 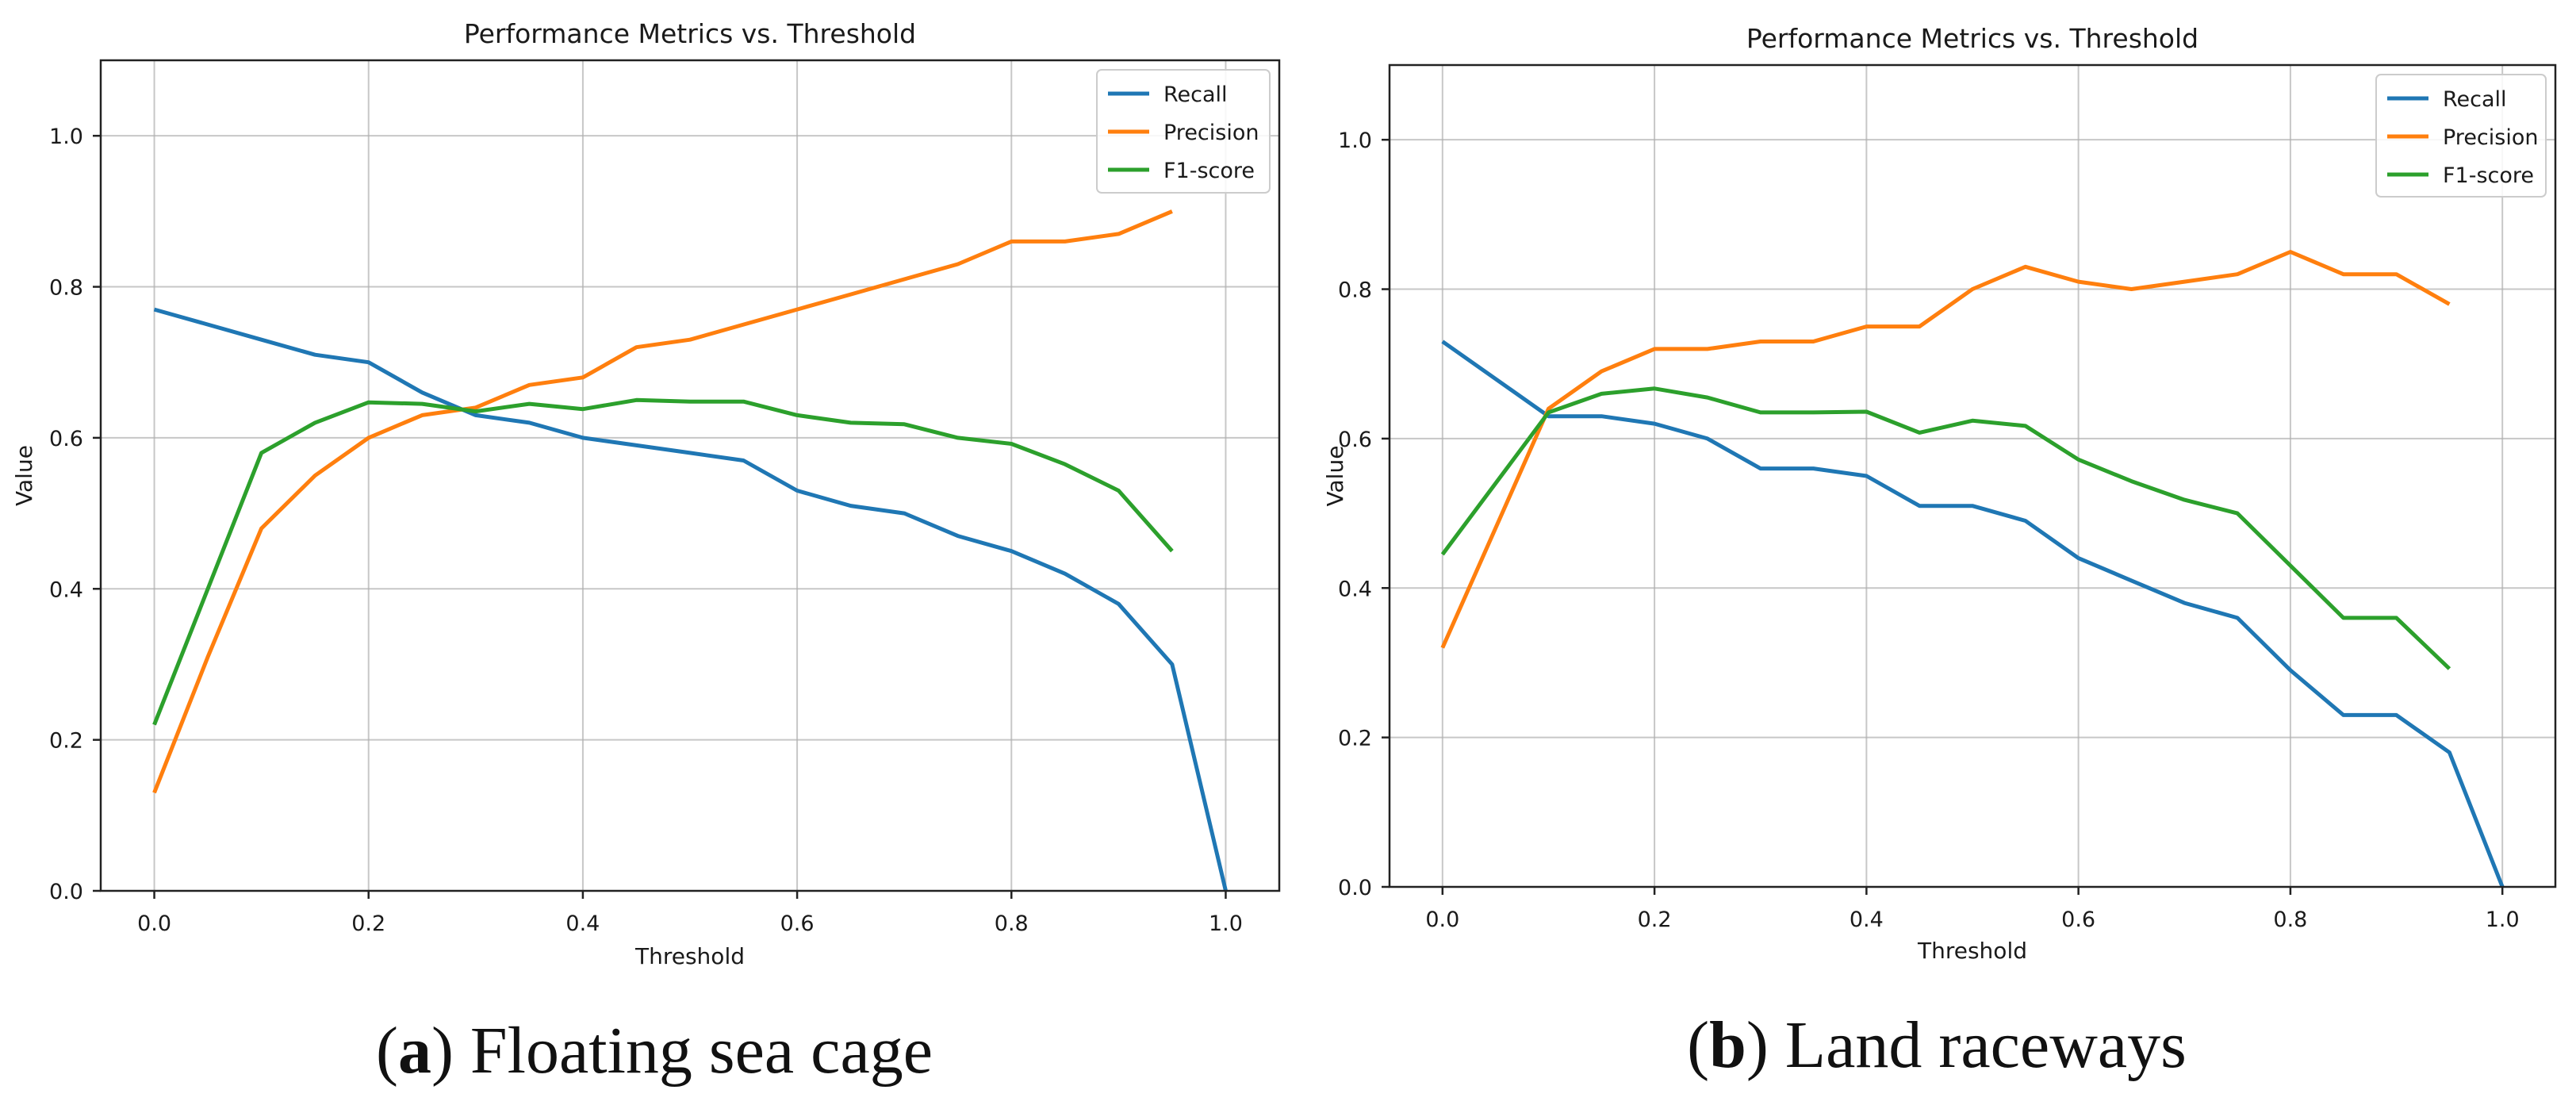 I want to click on series-line-precision, so click(x=1946, y=449).